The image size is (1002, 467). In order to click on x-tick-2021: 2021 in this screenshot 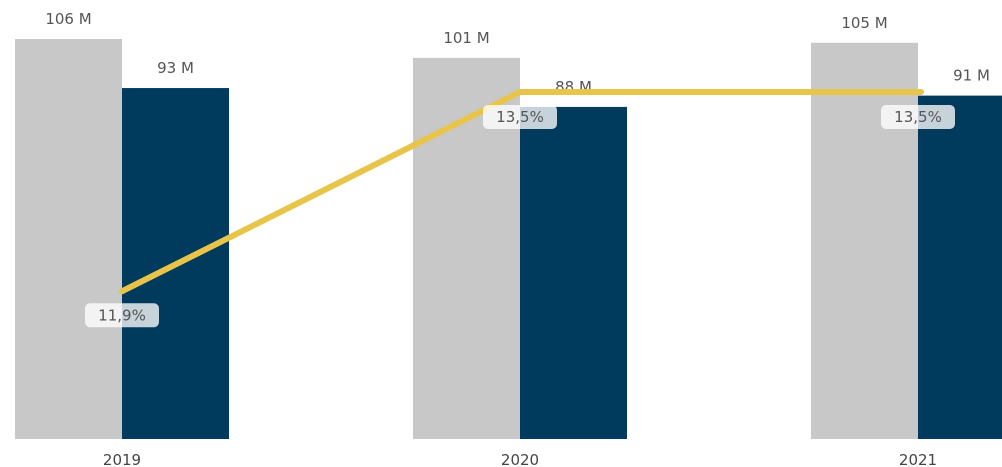, I will do `click(918, 459)`.